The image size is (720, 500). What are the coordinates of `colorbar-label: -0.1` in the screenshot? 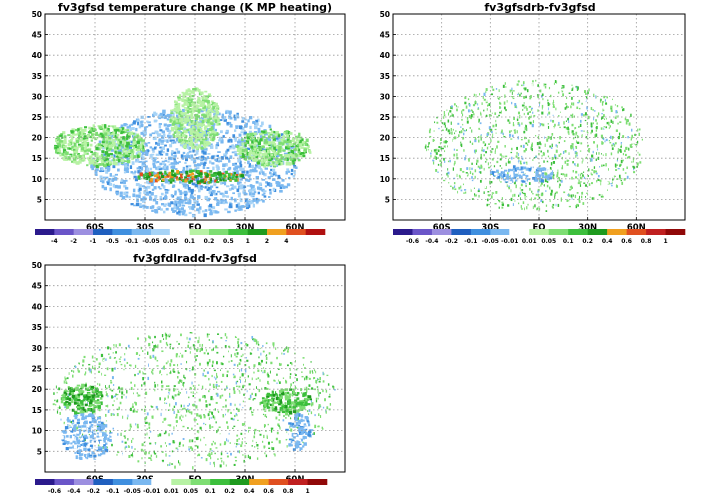 It's located at (131, 241).